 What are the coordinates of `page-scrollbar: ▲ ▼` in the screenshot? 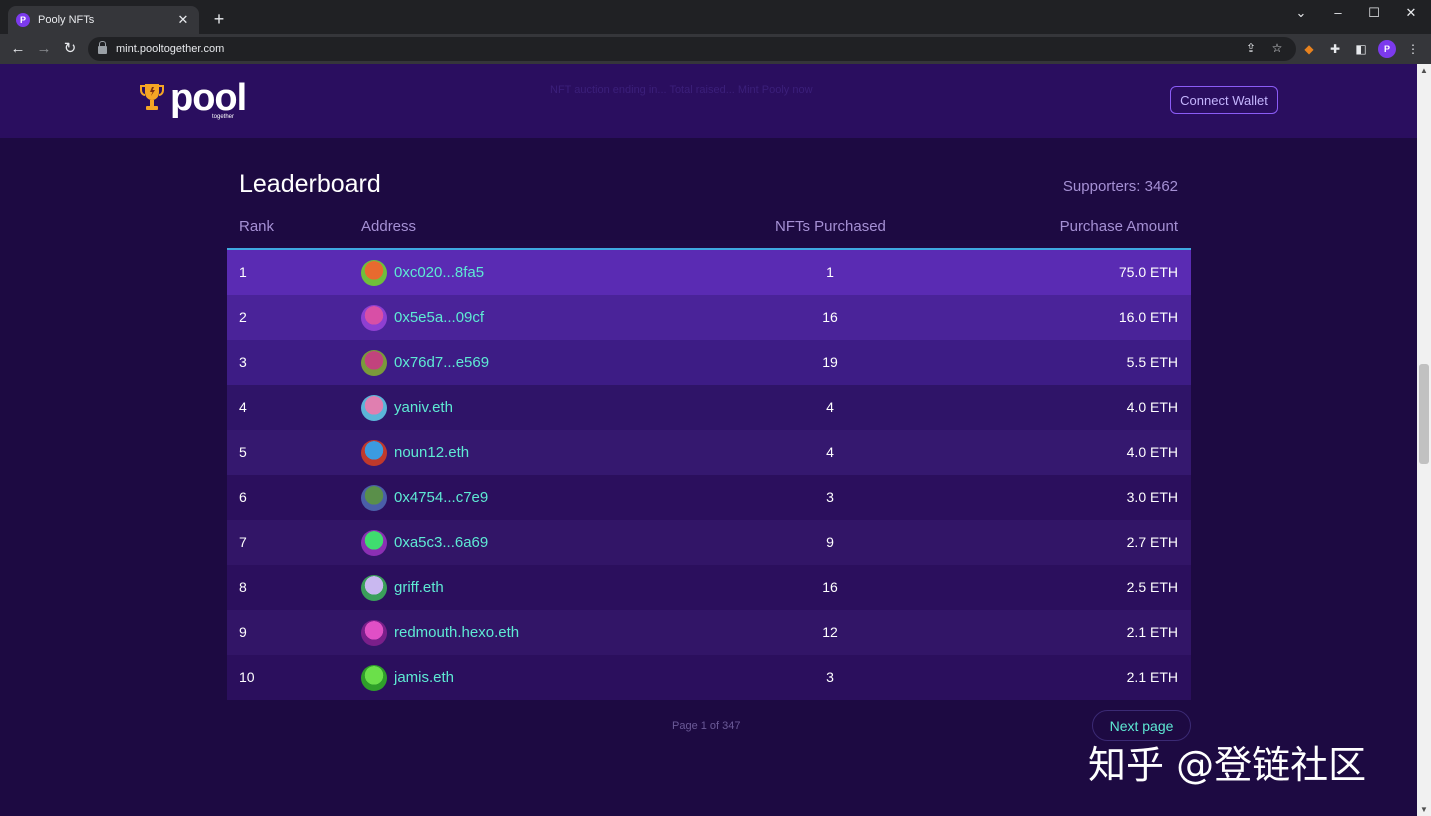 It's located at (1424, 440).